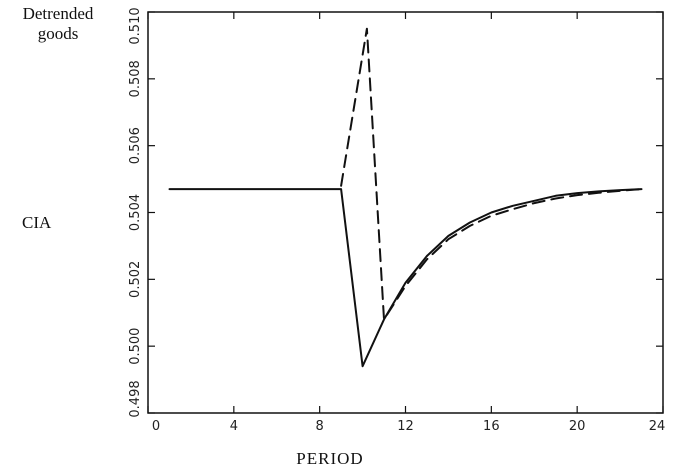 This screenshot has height=472, width=673. What do you see at coordinates (135, 398) in the screenshot?
I see `y-tick-label: 0.498` at bounding box center [135, 398].